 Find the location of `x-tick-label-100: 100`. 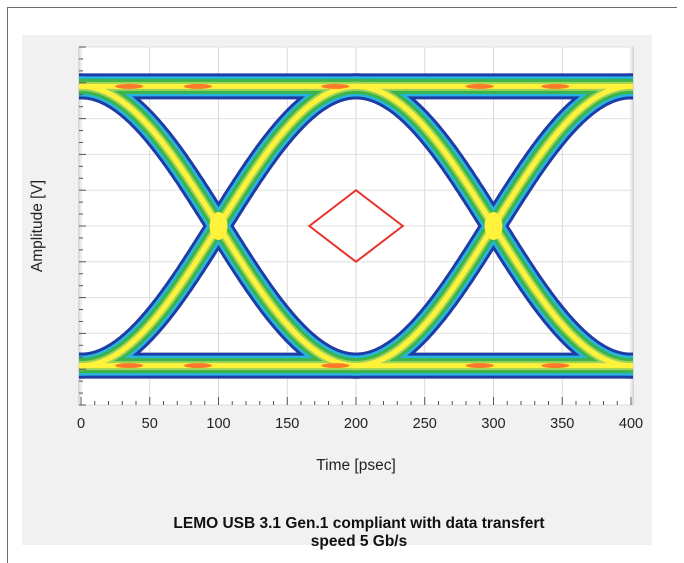

x-tick-label-100: 100 is located at coordinates (218, 424).